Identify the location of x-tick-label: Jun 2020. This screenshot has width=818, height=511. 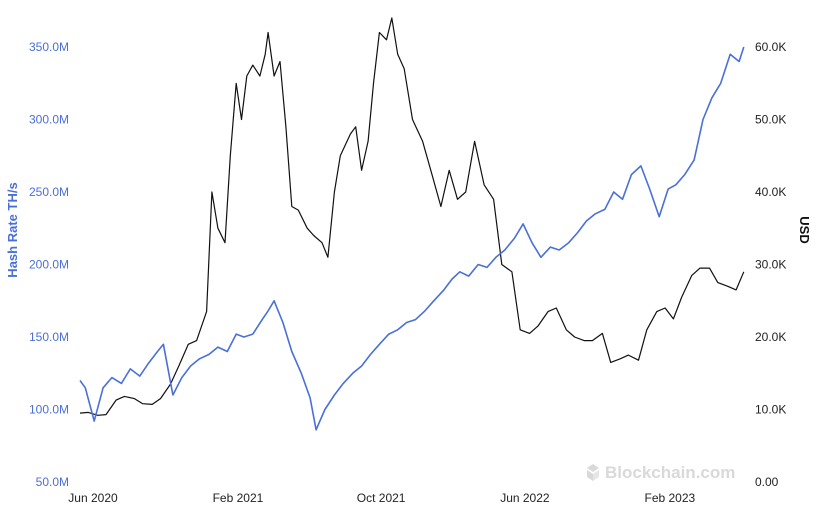
(93, 498).